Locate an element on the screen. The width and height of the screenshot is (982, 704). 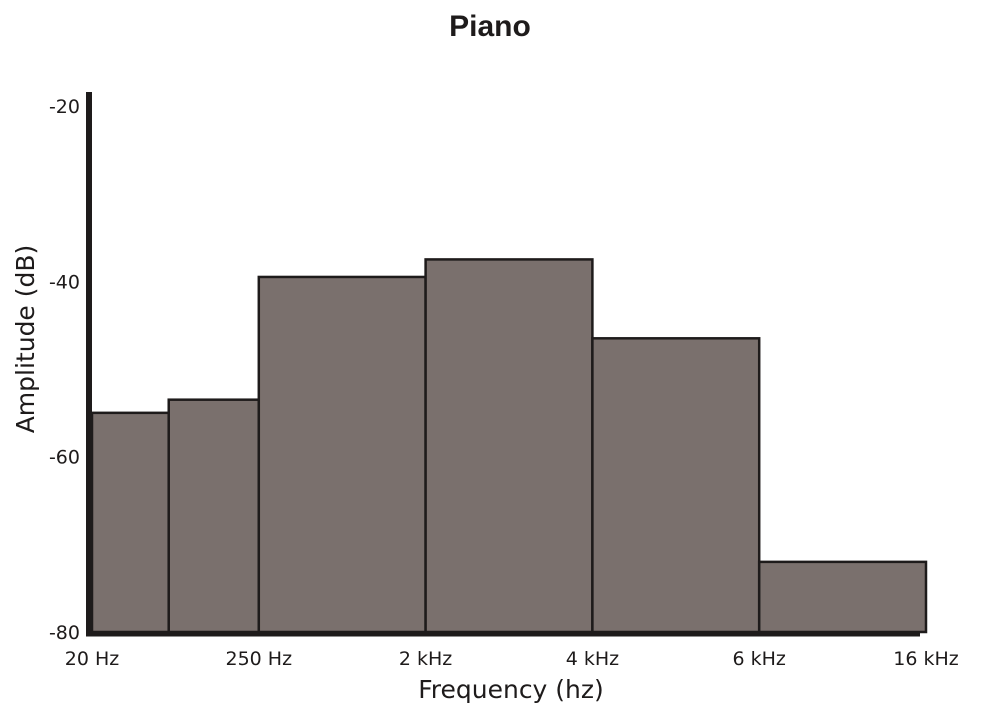
y-tick-label: -60 is located at coordinates (64, 458).